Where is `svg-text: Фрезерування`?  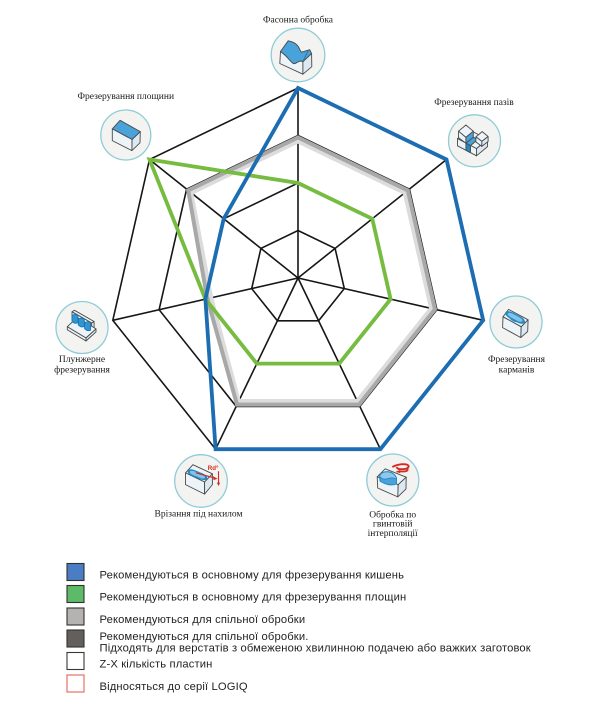 svg-text: Фрезерування is located at coordinates (517, 360).